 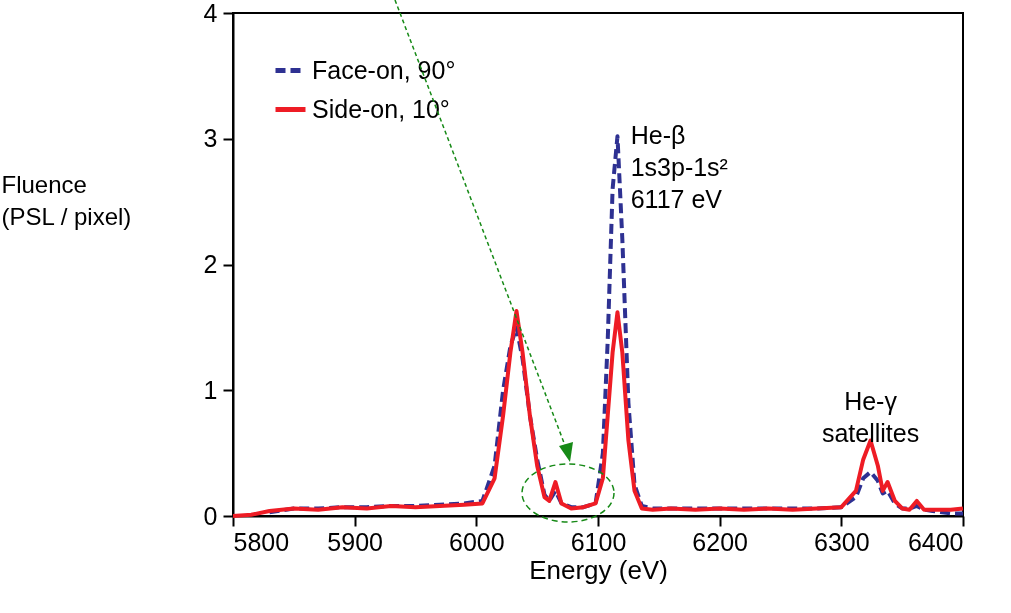 What do you see at coordinates (720, 541) in the screenshot?
I see `x-tick-label: 6200` at bounding box center [720, 541].